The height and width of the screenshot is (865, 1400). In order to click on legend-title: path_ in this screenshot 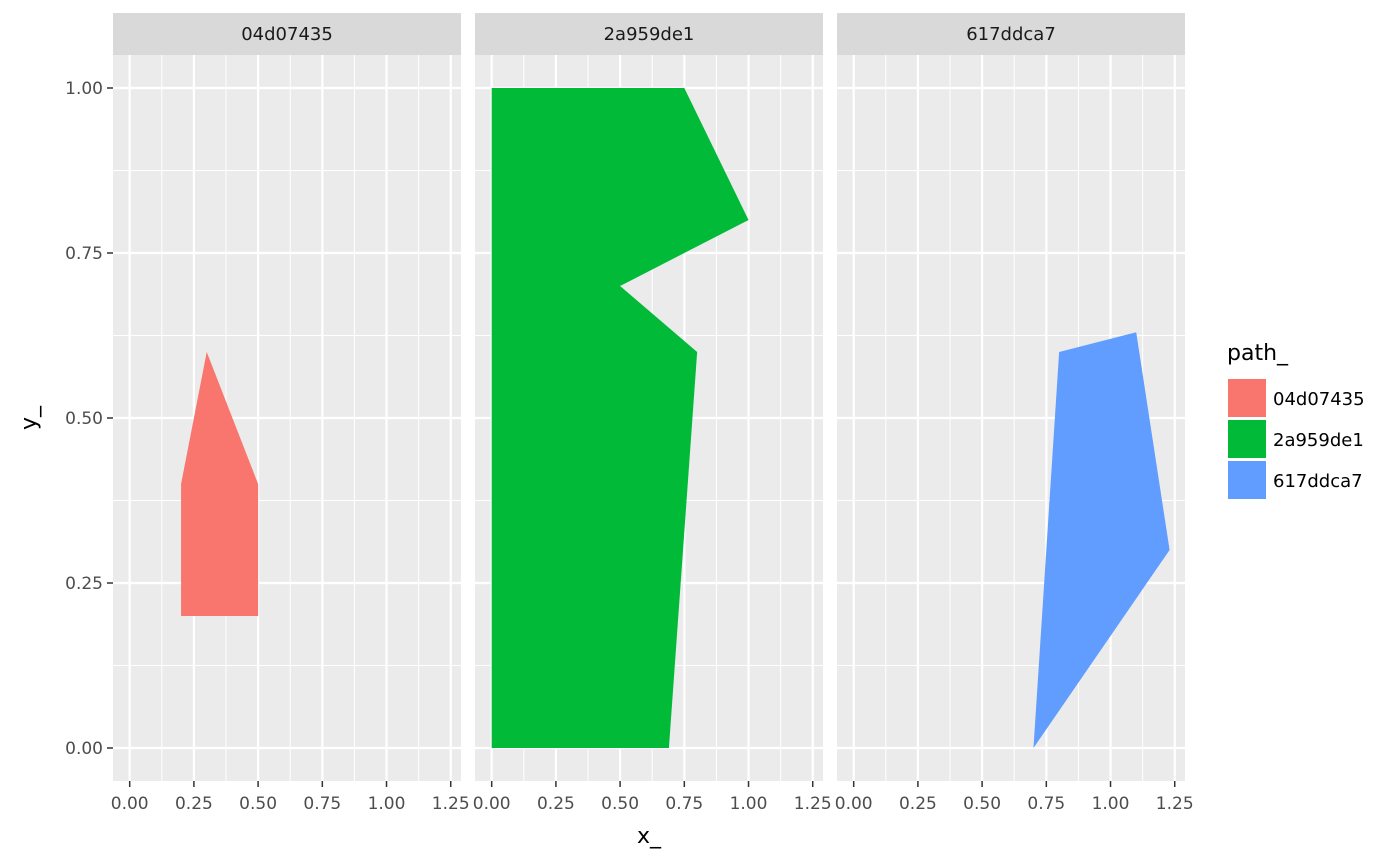, I will do `click(1258, 353)`.